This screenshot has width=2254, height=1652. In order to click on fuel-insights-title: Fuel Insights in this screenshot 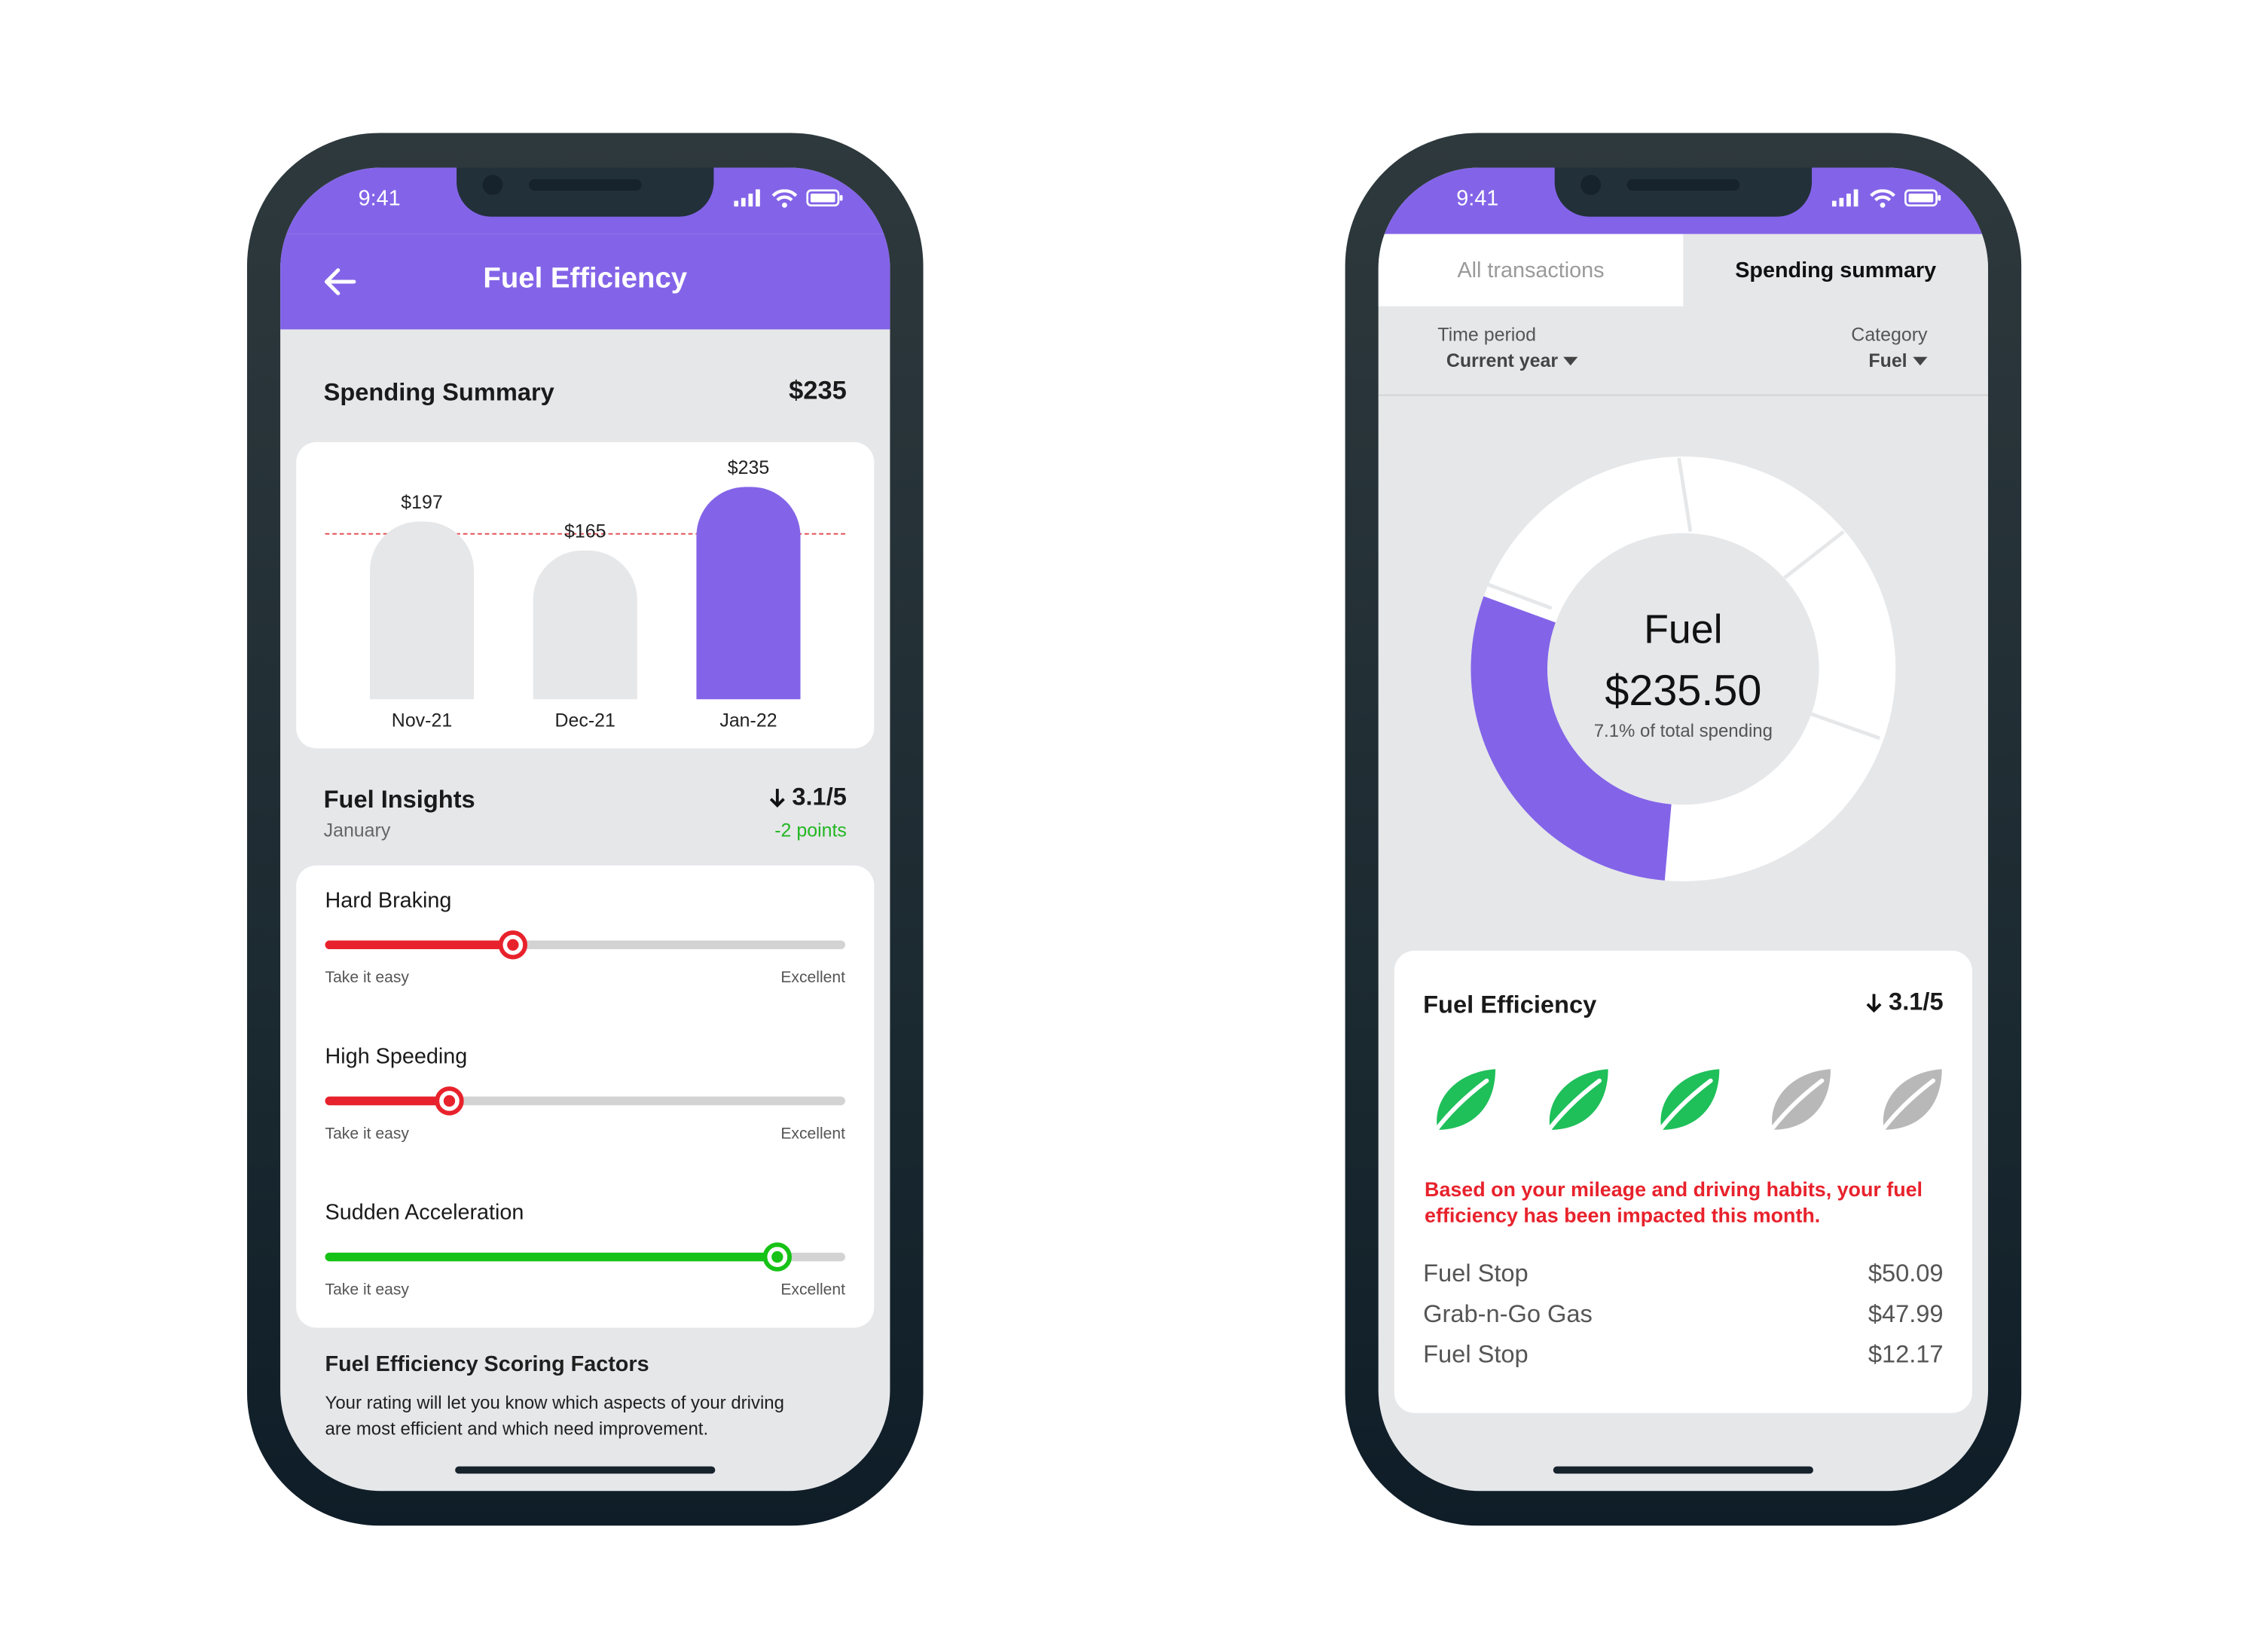, I will do `click(399, 800)`.